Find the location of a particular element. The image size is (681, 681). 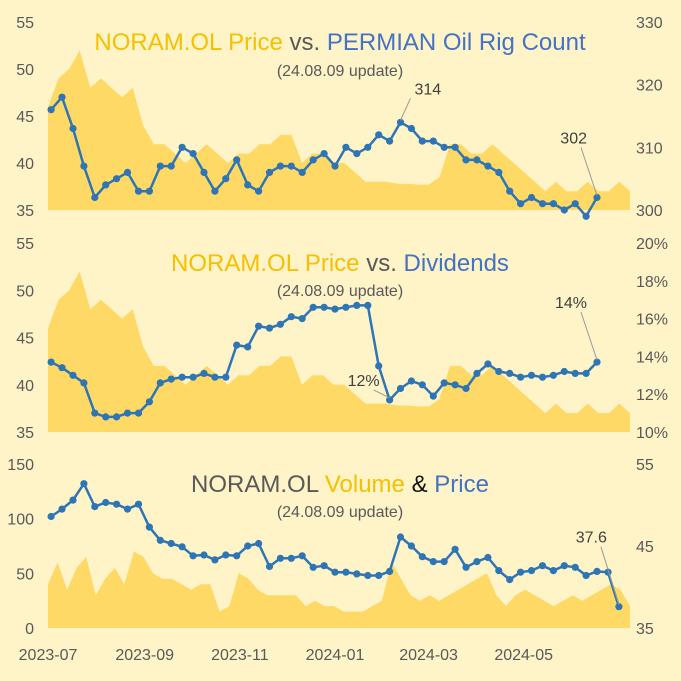

chart-subtitle: (24.08.09 update) is located at coordinates (340, 512).